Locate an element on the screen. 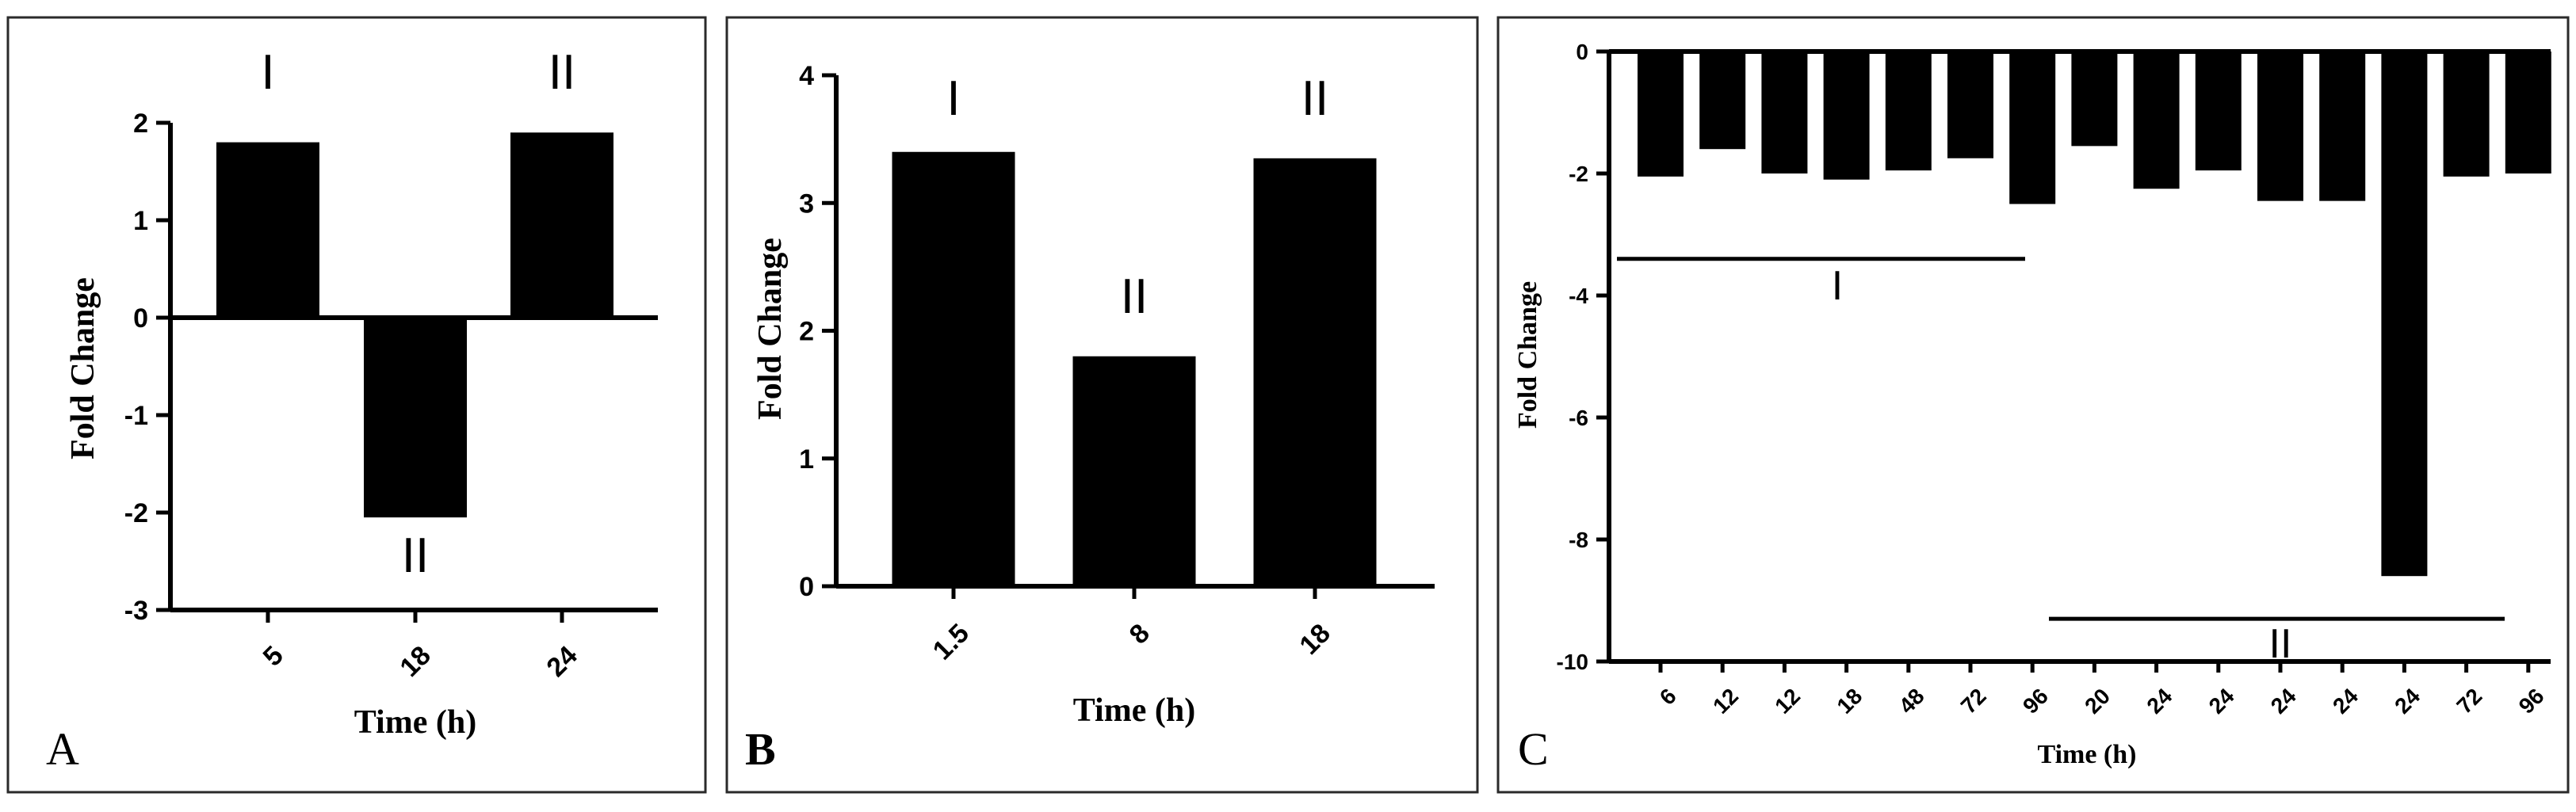  group-label: II is located at coordinates (2280, 644).